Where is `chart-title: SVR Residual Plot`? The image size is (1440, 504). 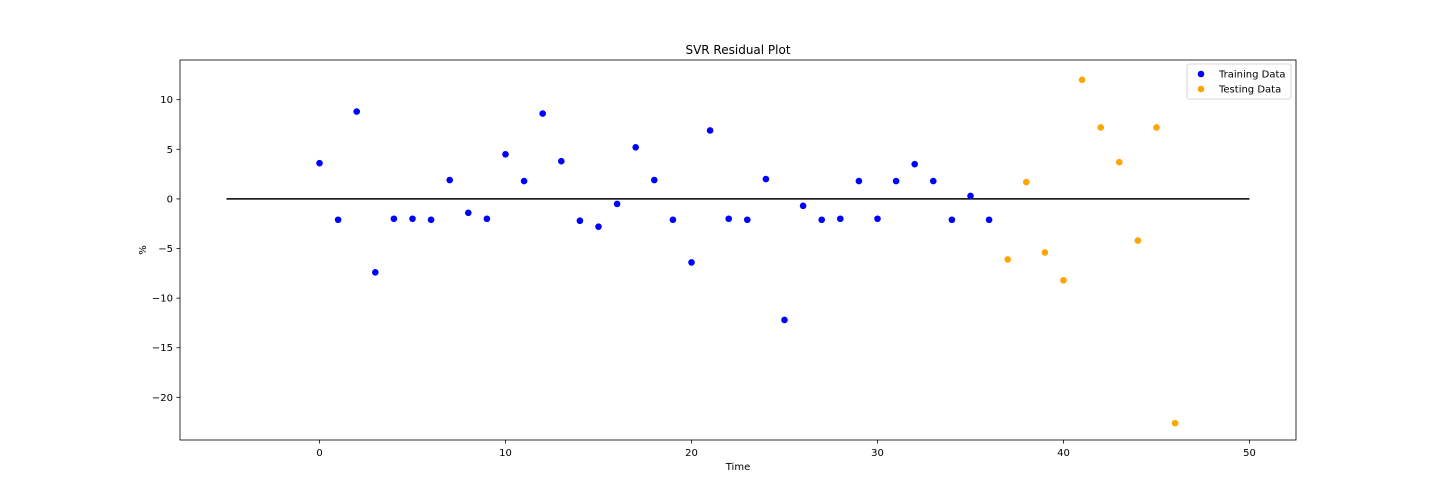 chart-title: SVR Residual Plot is located at coordinates (737, 50).